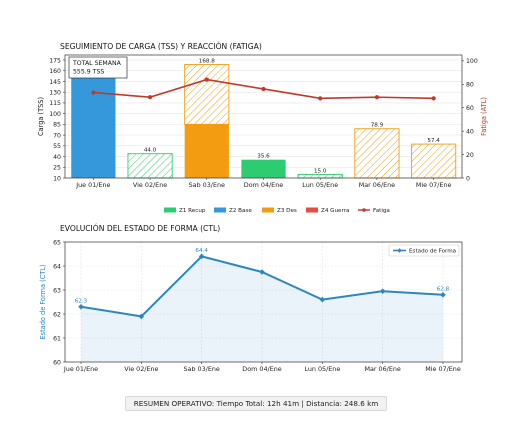 The height and width of the screenshot is (426, 512). Describe the element at coordinates (263, 157) in the screenshot. I see `bar-label-3: 35.6` at that location.